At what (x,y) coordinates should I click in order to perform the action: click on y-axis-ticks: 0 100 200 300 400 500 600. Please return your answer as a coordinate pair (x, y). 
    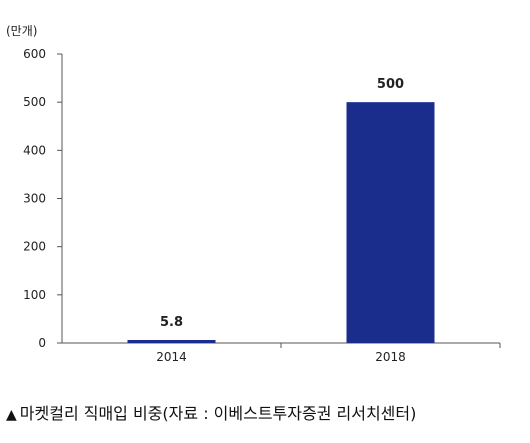
    Looking at the image, I should click on (42, 198).